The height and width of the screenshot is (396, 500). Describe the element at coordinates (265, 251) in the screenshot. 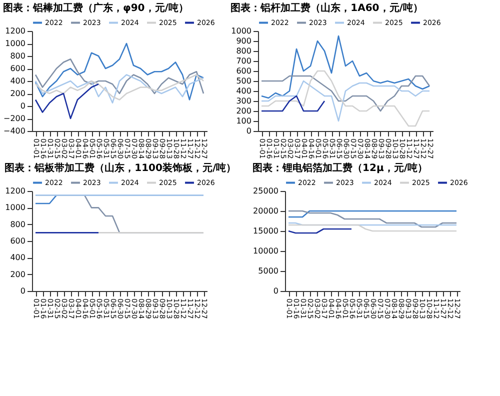

I see `y-tick-label: 10000` at that location.